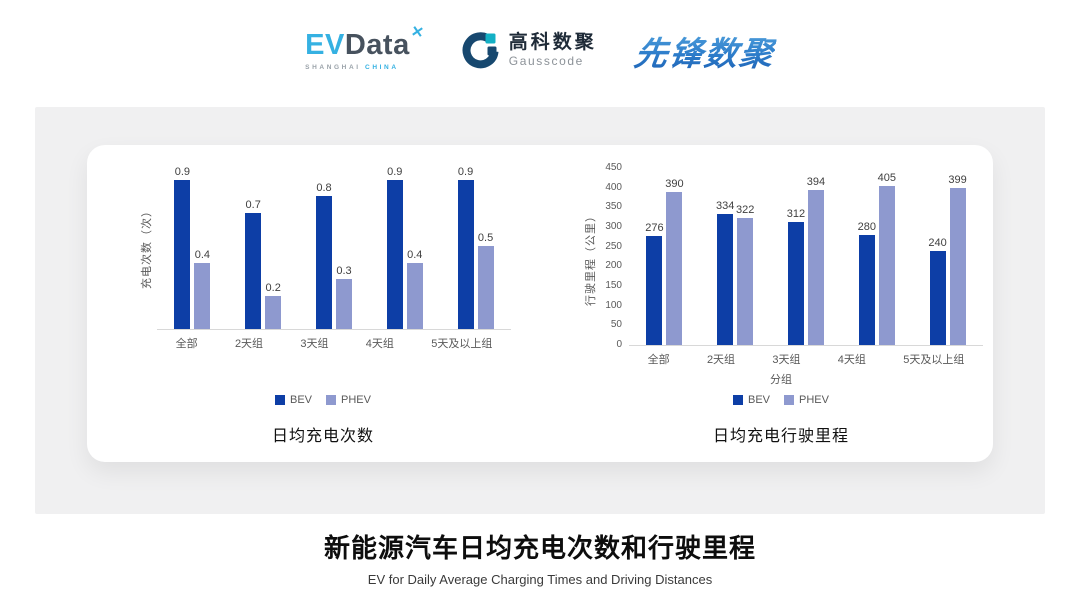 This screenshot has height=608, width=1080. Describe the element at coordinates (704, 51) in the screenshot. I see `xianfeng-logo: 先锋数聚` at that location.